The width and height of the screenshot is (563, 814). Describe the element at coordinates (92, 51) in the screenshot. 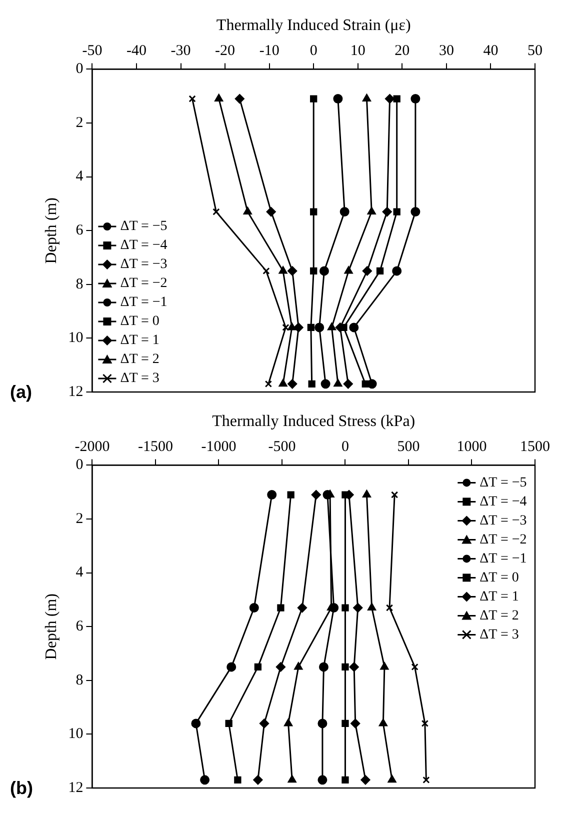

I see `x-tick-label: -50` at that location.